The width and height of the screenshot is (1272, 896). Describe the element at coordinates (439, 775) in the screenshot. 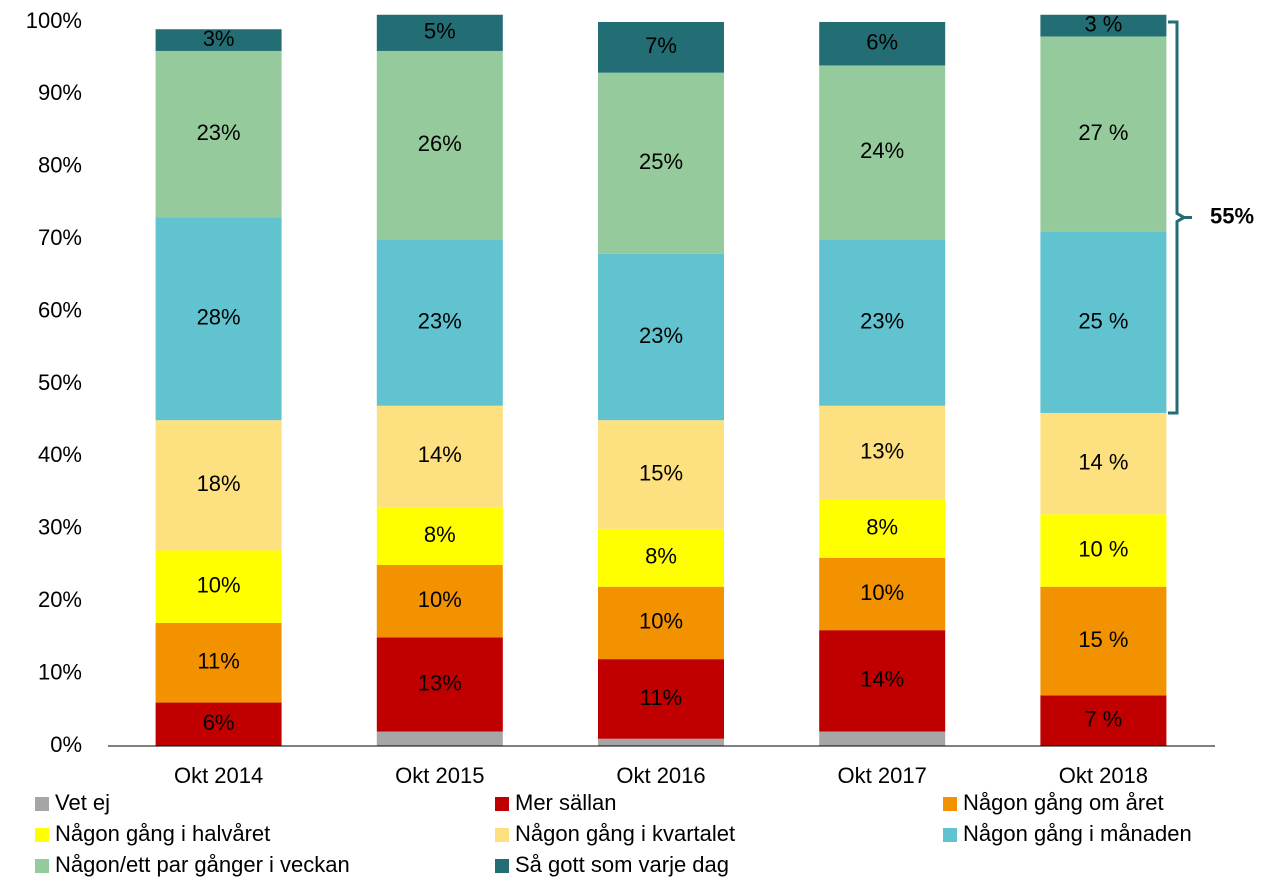

I see `x-tick-label: Okt 2015` at that location.